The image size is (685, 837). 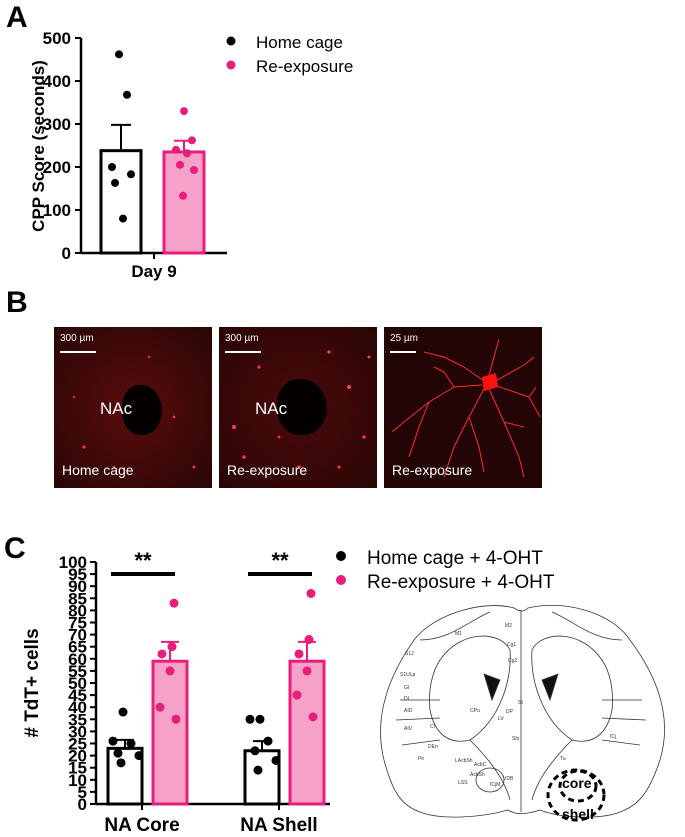 I want to click on micrograph-home-cage: 300 µm NAc Home cage, so click(x=133, y=407).